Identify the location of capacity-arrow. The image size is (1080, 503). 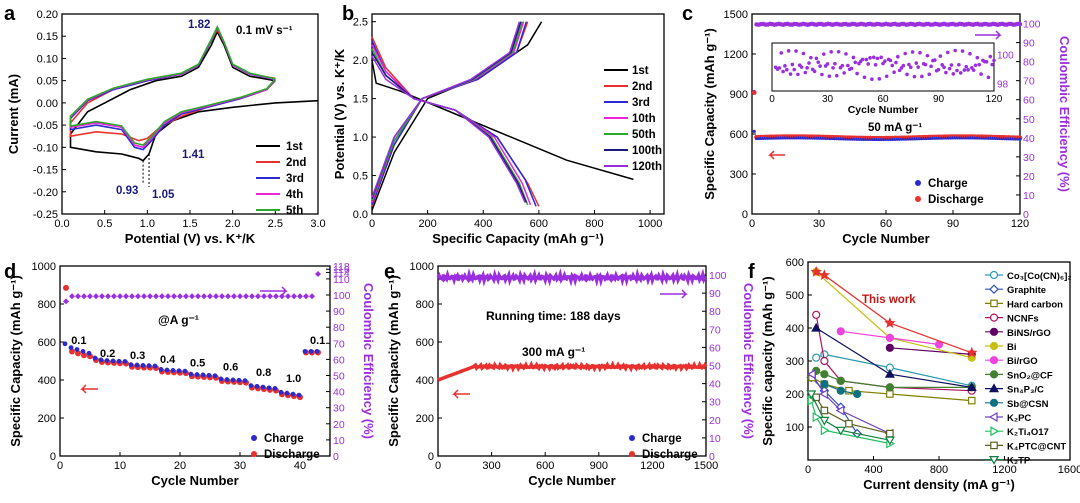
(89, 389).